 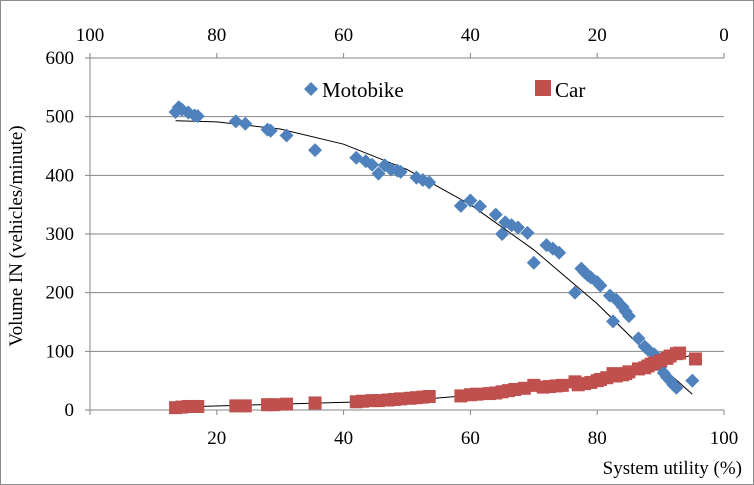 What do you see at coordinates (724, 35) in the screenshot?
I see `x2-tick-label: 0` at bounding box center [724, 35].